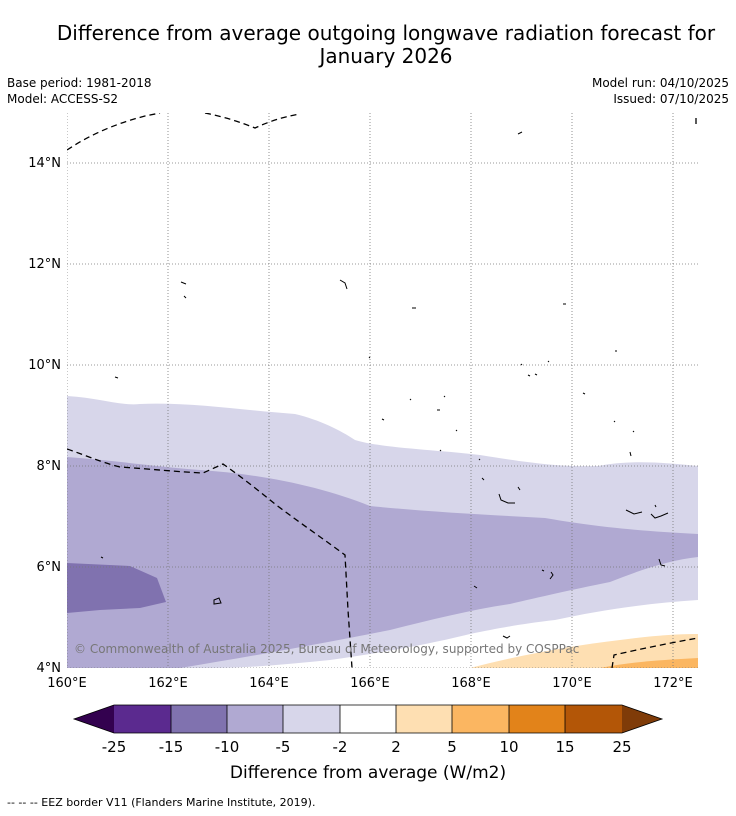  Describe the element at coordinates (396, 747) in the screenshot. I see `colorbar-tick: 2` at that location.